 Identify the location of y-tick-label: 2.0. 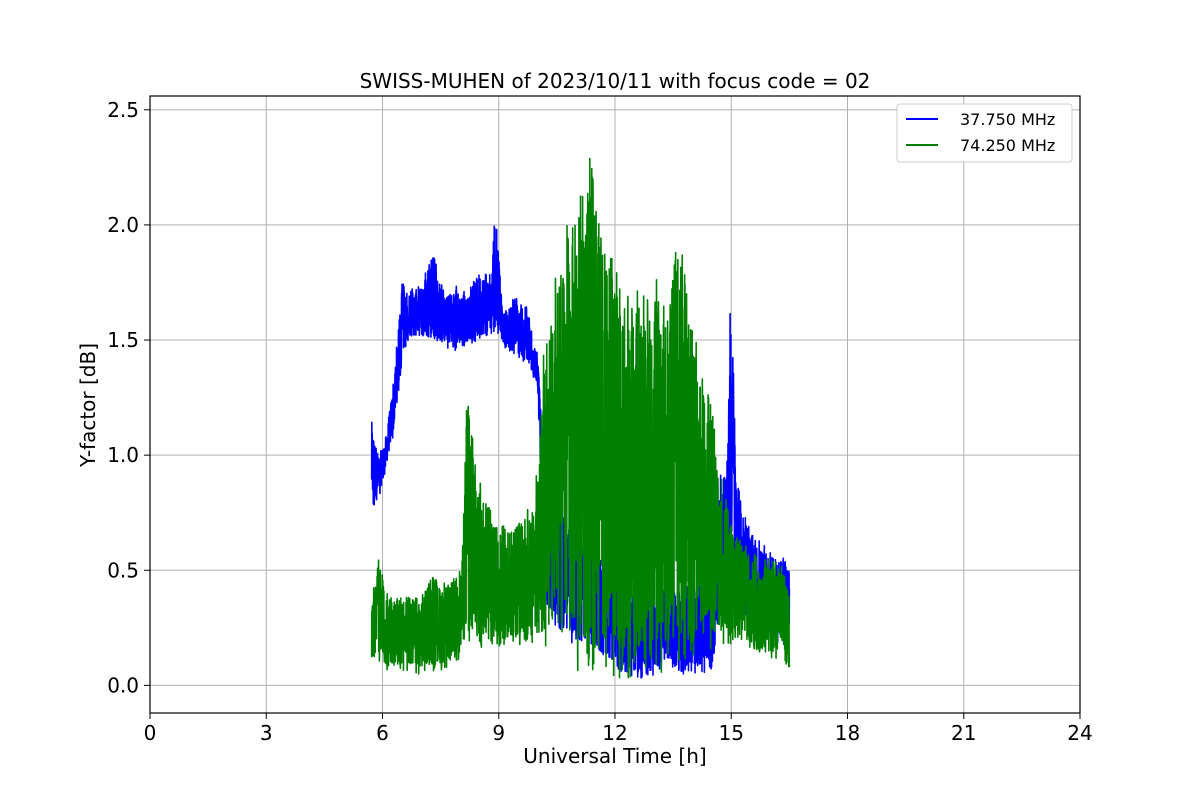
(123, 225).